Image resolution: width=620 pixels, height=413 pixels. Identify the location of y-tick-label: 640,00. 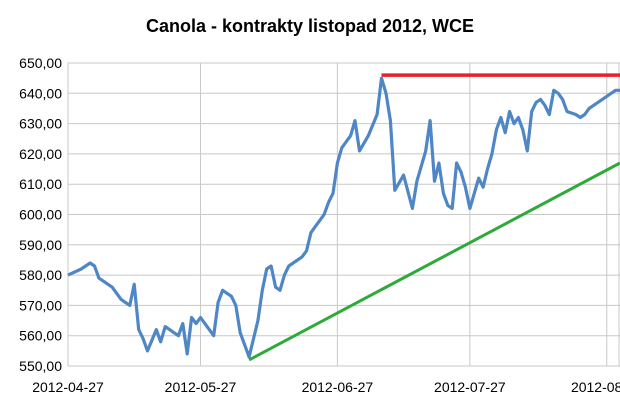
(40, 93).